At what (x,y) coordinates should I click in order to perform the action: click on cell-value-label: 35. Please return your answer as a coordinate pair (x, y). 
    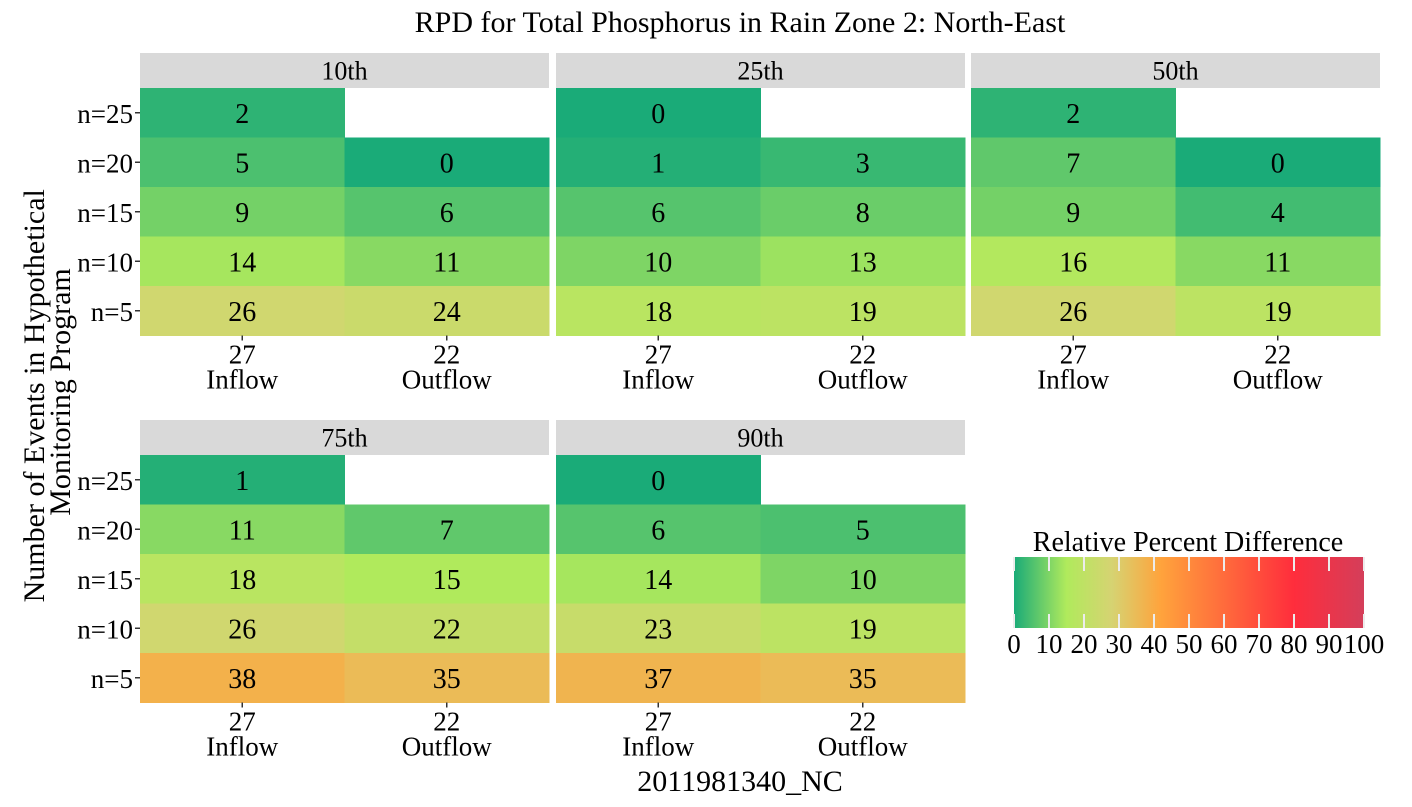
    Looking at the image, I should click on (447, 679).